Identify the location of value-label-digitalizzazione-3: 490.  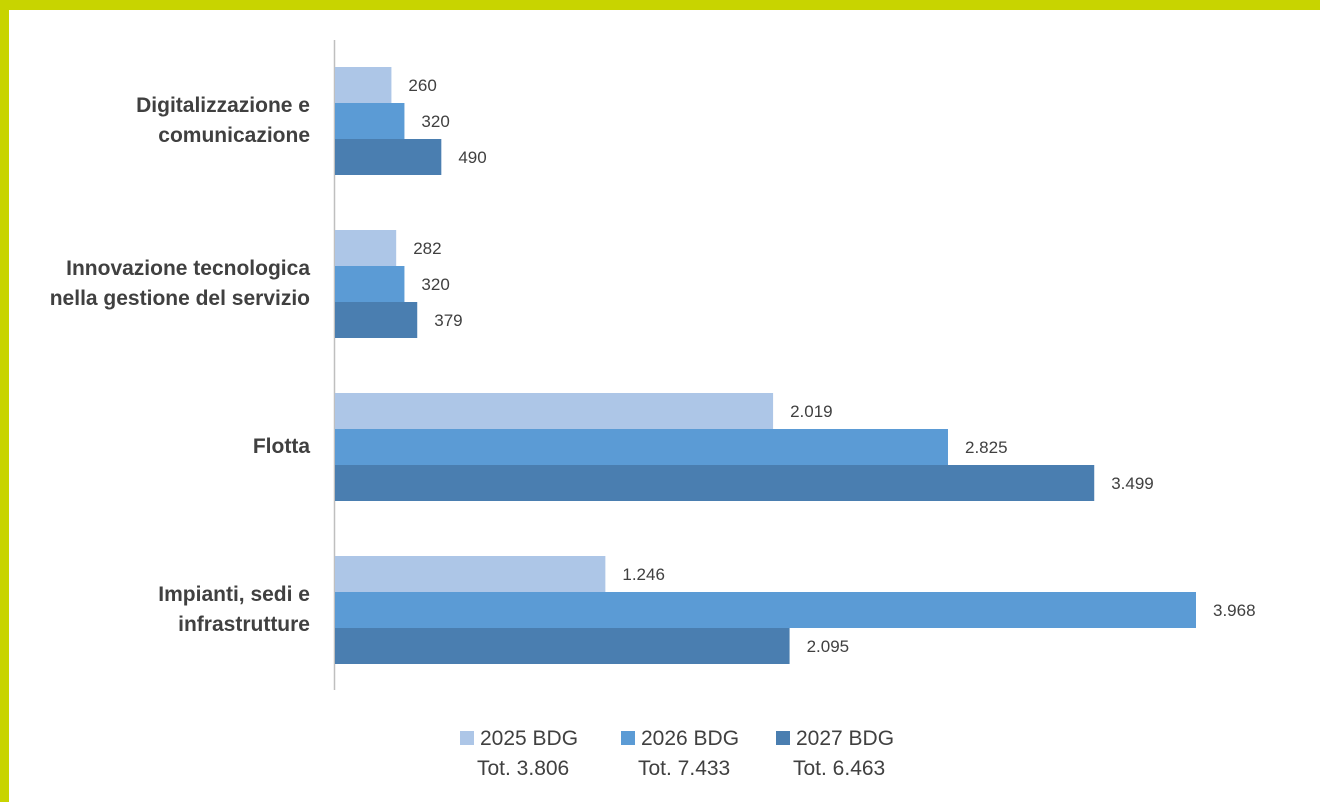
(472, 157).